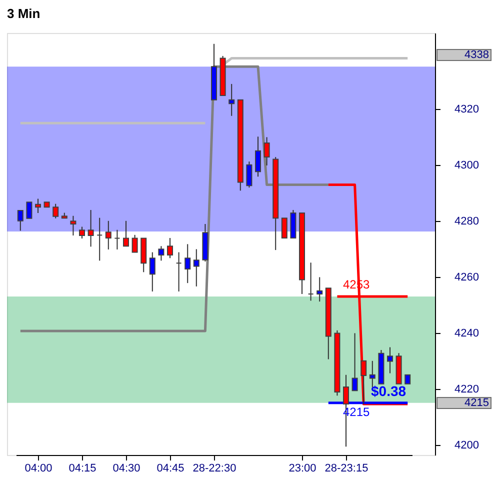 The image size is (496, 480). Describe the element at coordinates (170, 468) in the screenshot. I see `x-tick-label: 04:45` at that location.